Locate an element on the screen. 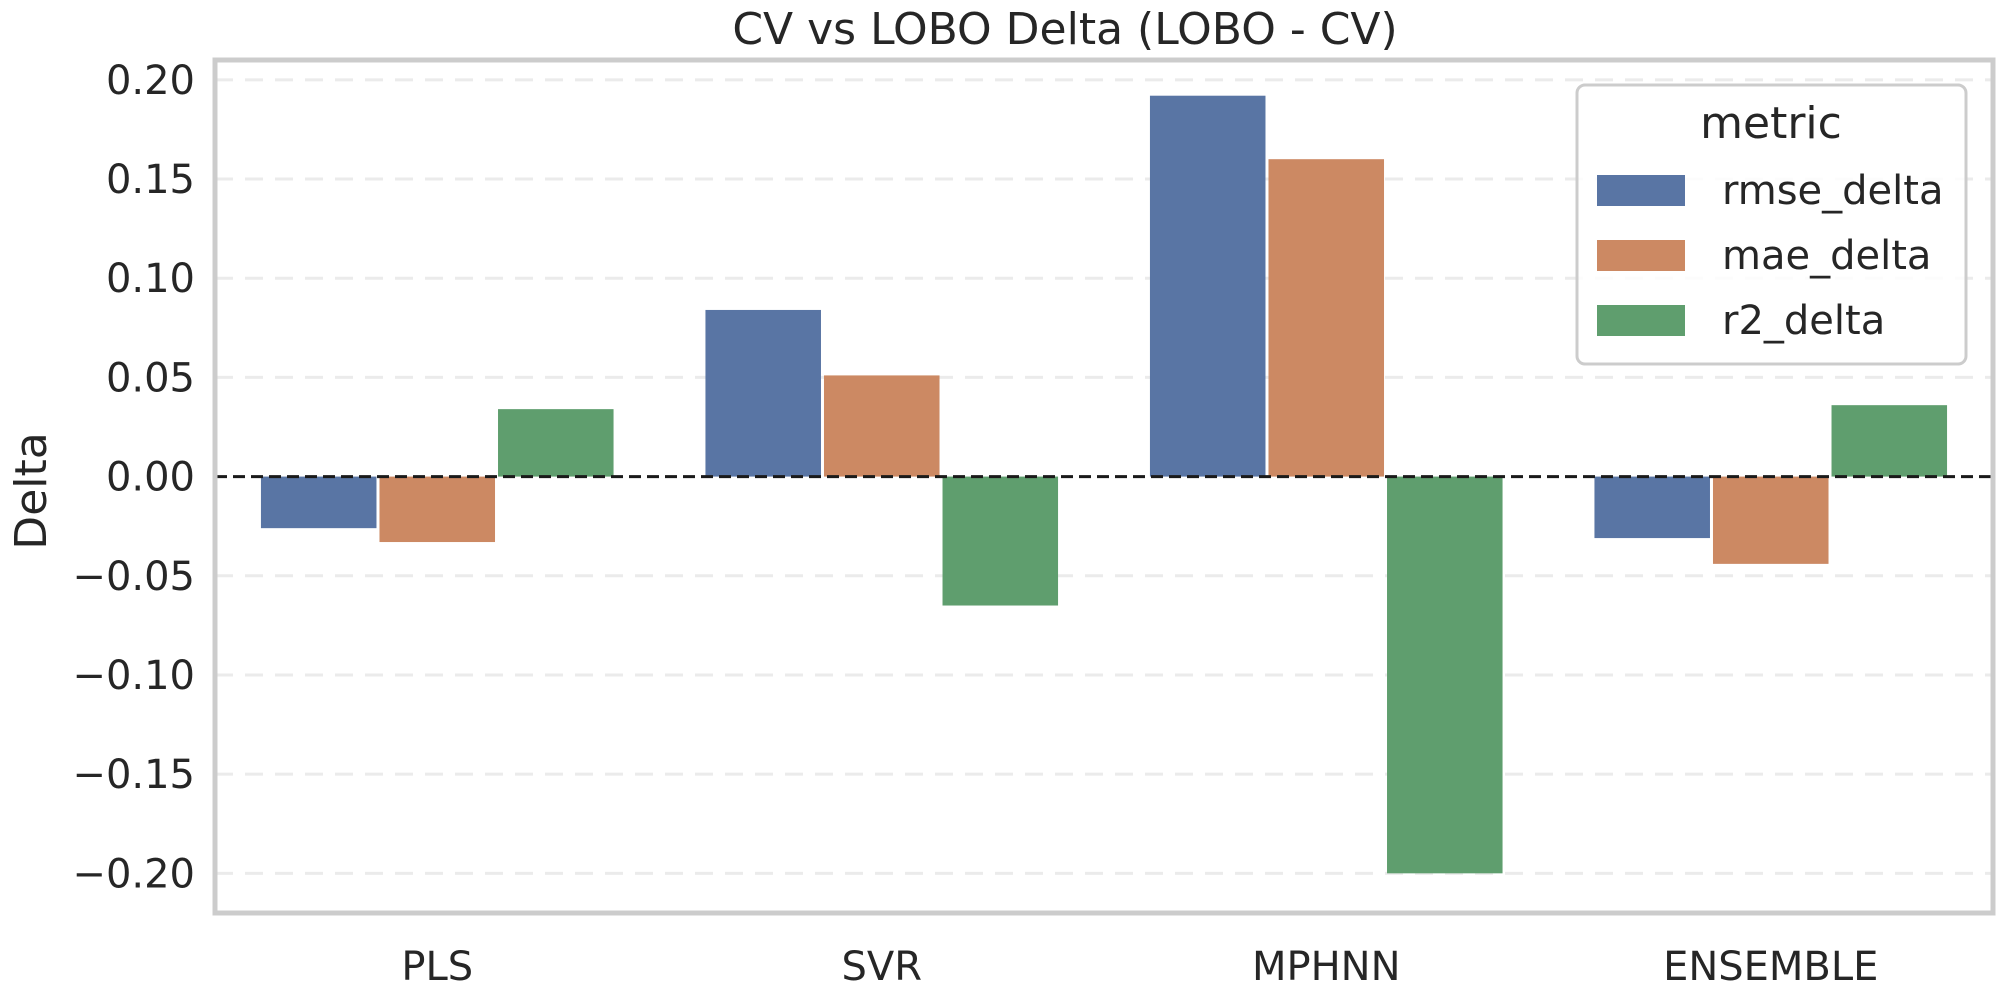  y-tick-labels: −0.20 −0.15 −0.10 −0.05 0.00 0.05 0.10 0.15 0.20 is located at coordinates (133, 477).